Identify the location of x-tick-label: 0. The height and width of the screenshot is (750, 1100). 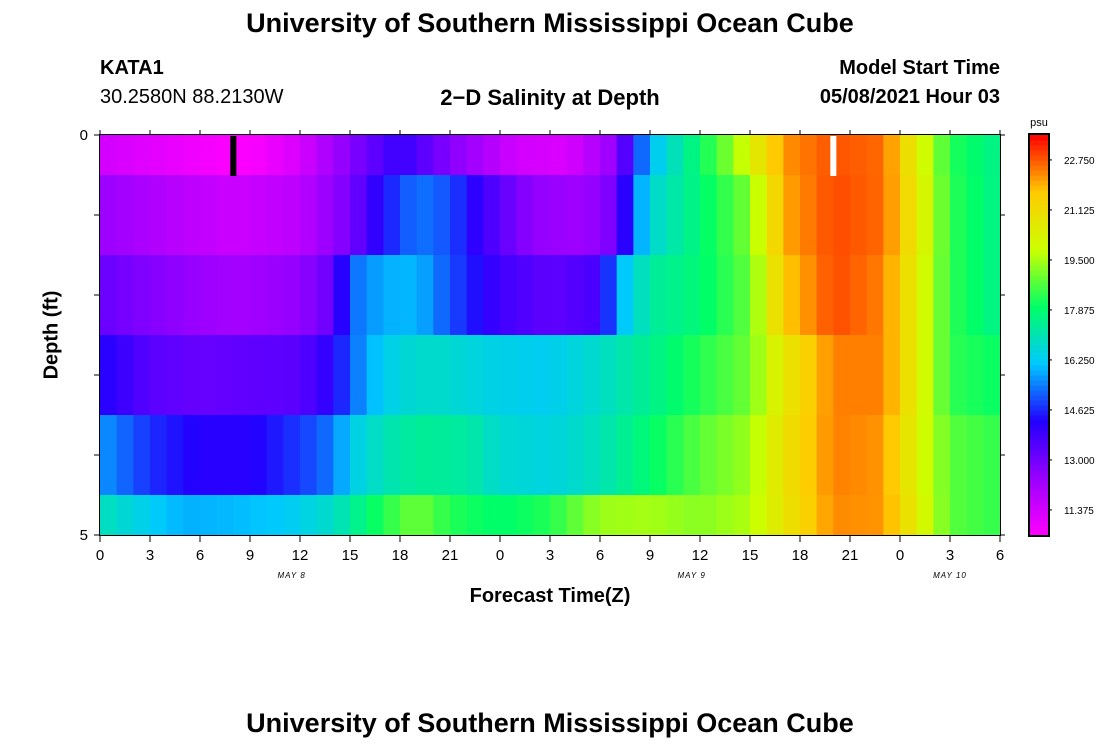
(500, 555).